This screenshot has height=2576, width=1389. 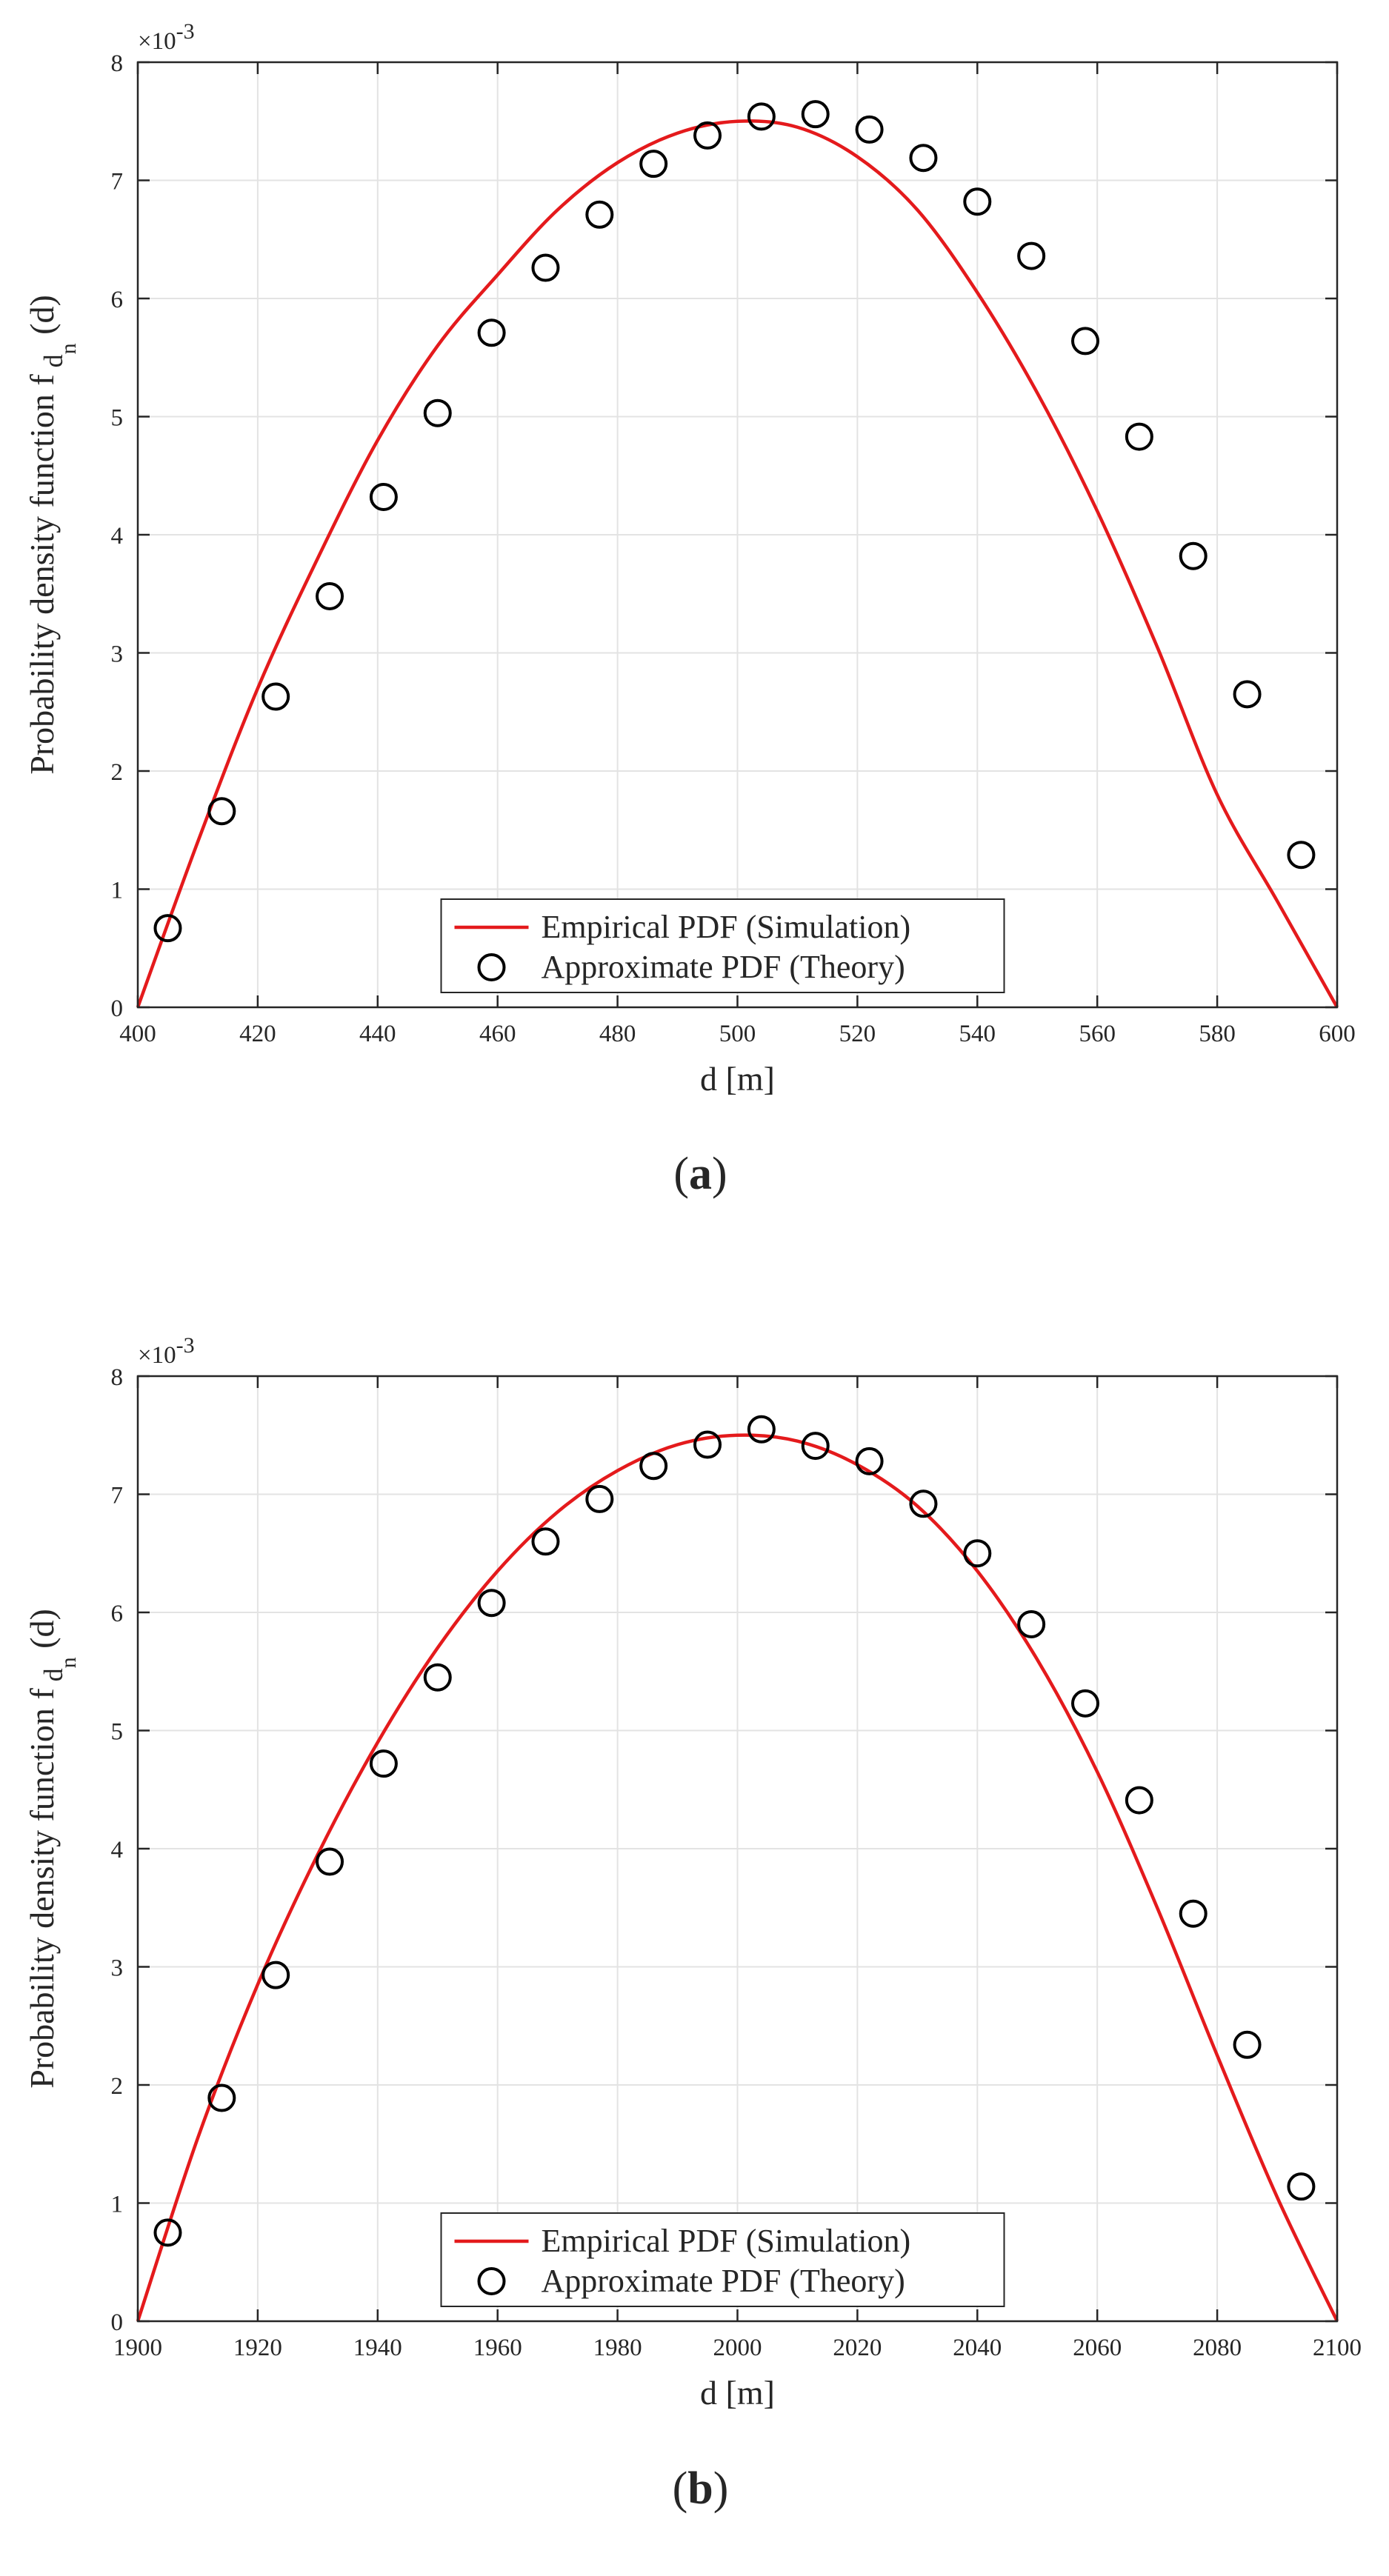 What do you see at coordinates (1337, 2348) in the screenshot?
I see `x-tick-label: 2100` at bounding box center [1337, 2348].